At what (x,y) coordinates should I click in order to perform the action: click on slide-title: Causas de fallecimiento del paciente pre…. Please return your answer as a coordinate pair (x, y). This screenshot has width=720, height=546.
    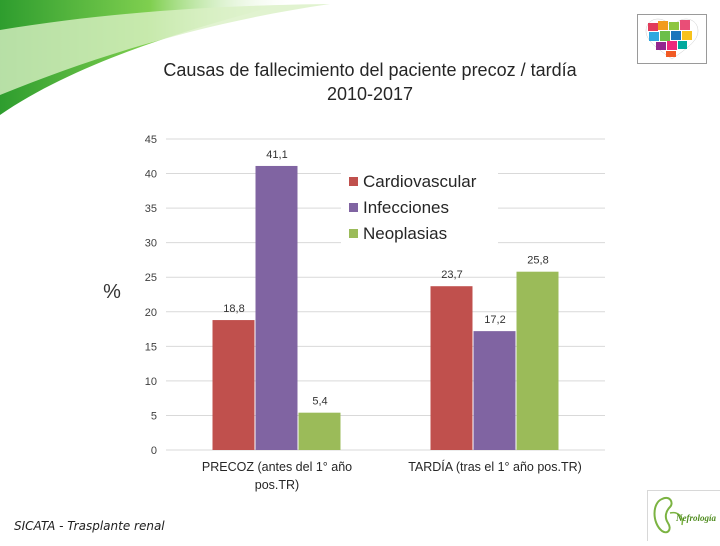
    Looking at the image, I should click on (370, 82).